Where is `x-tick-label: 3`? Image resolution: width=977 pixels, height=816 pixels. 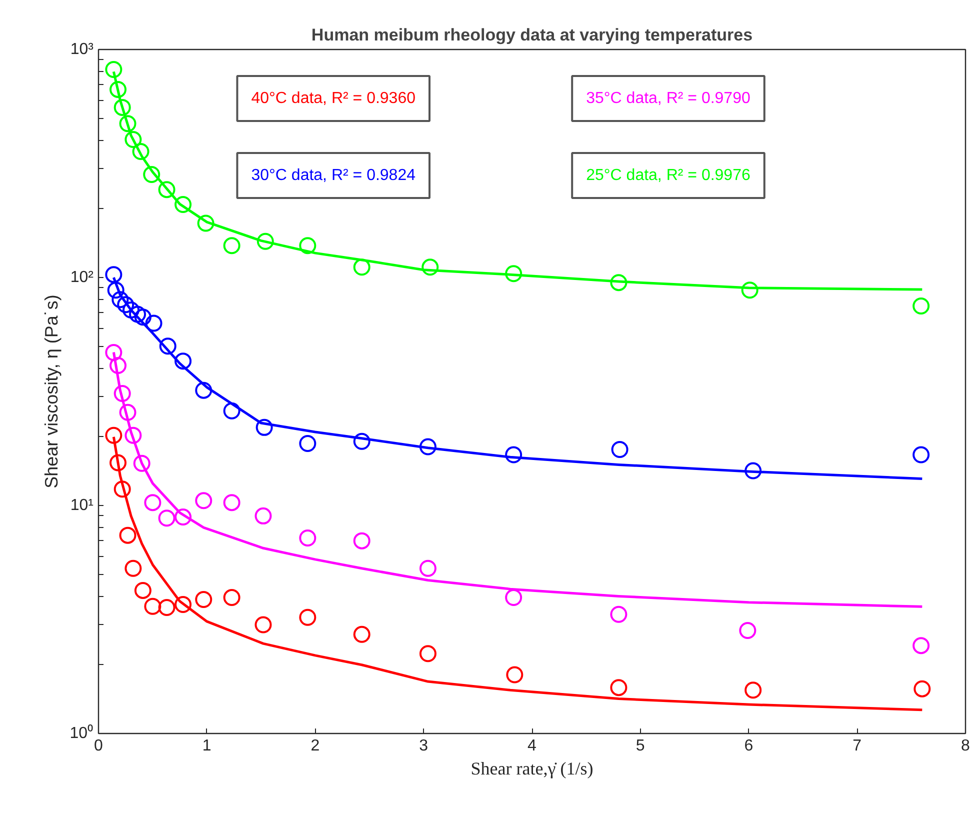
x-tick-label: 3 is located at coordinates (423, 746).